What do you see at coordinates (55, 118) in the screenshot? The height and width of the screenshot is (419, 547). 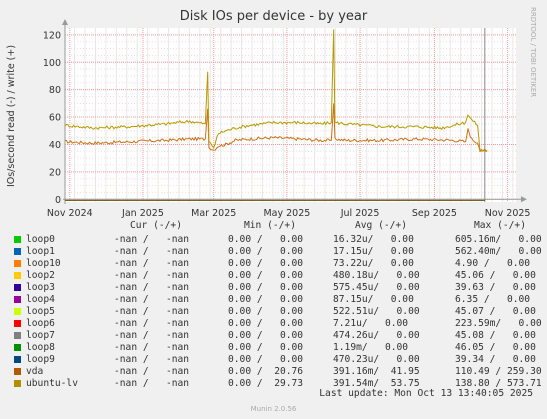 I see `y-tick-label: 60` at bounding box center [55, 118].